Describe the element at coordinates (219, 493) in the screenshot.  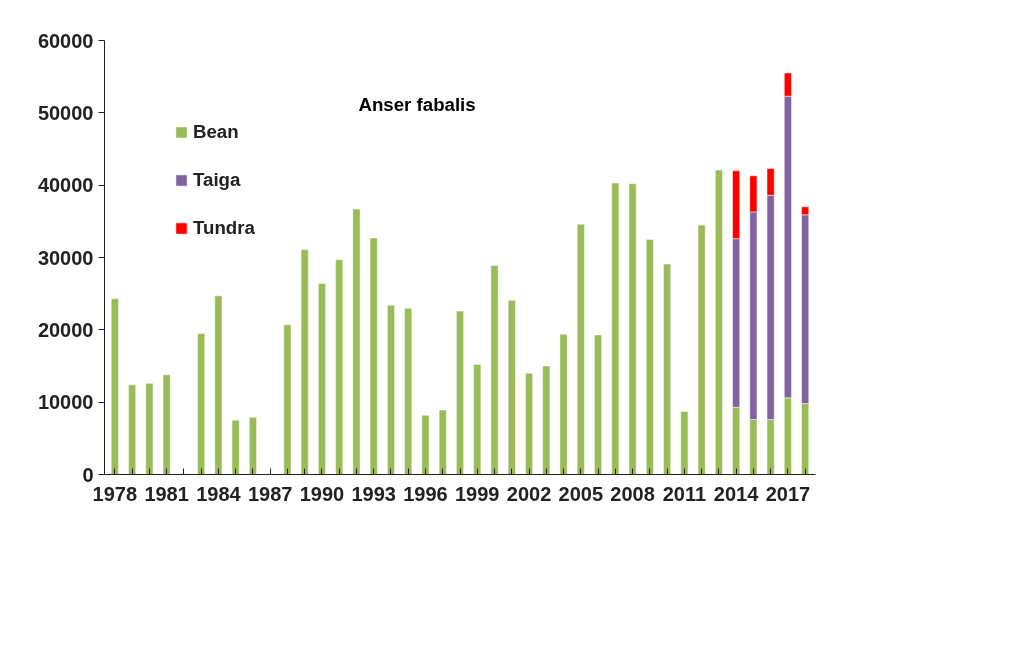
I see `x-tick-label: 1984` at that location.